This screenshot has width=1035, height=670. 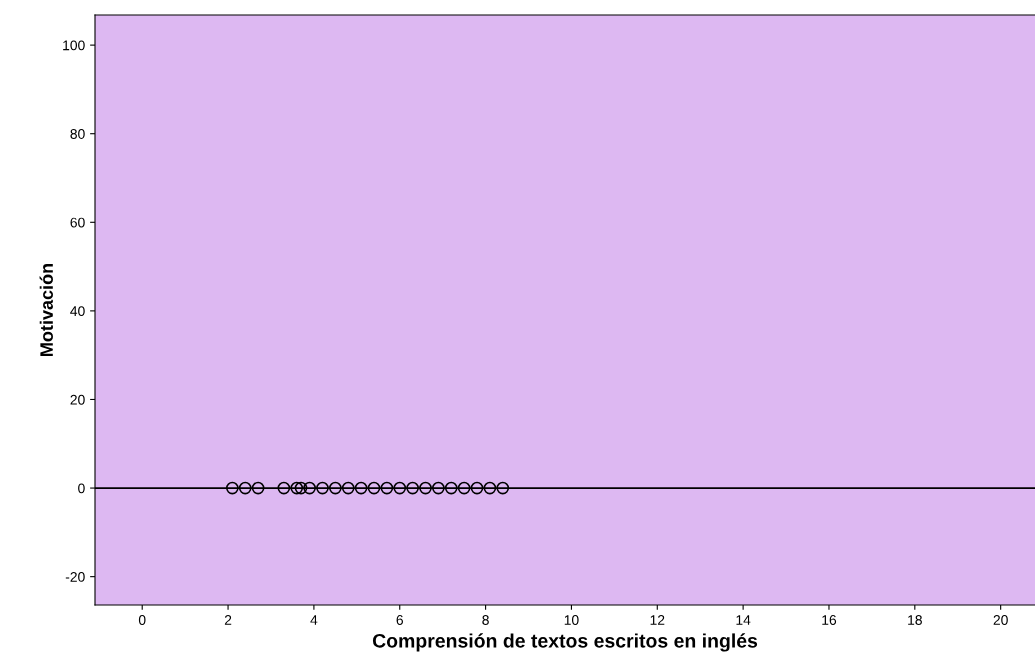 I want to click on x-tick-label: 8, so click(x=485, y=620).